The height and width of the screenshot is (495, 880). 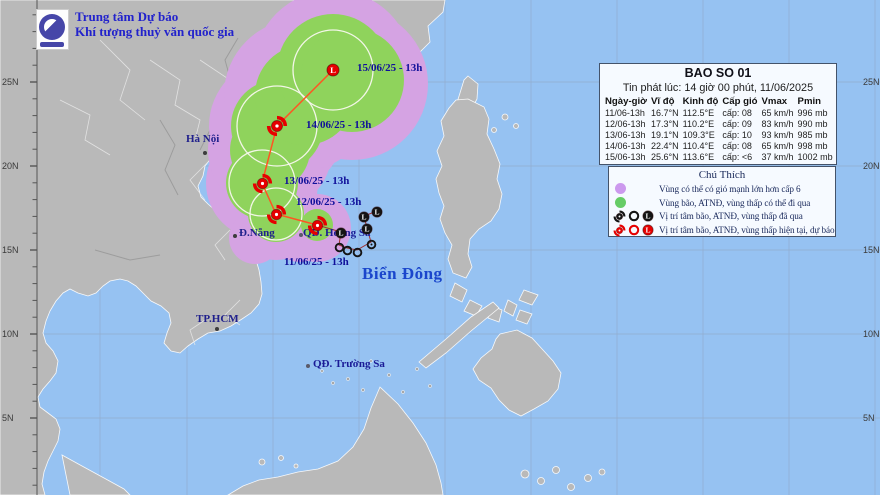 What do you see at coordinates (626, 101) in the screenshot?
I see `forecast-col-header: Ngày-giờ` at bounding box center [626, 101].